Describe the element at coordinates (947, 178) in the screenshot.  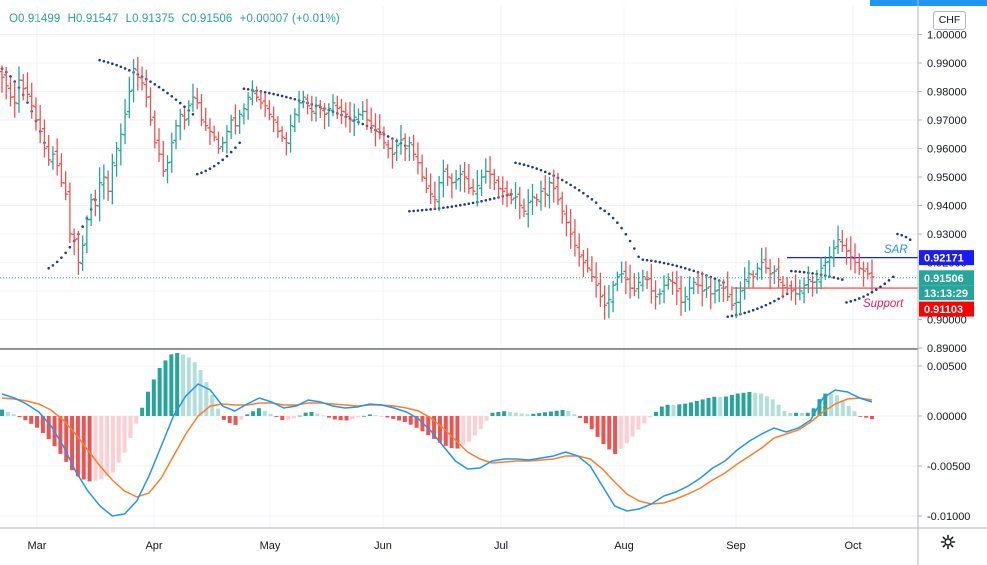
I see `price-tick-label: 0.95000` at that location.